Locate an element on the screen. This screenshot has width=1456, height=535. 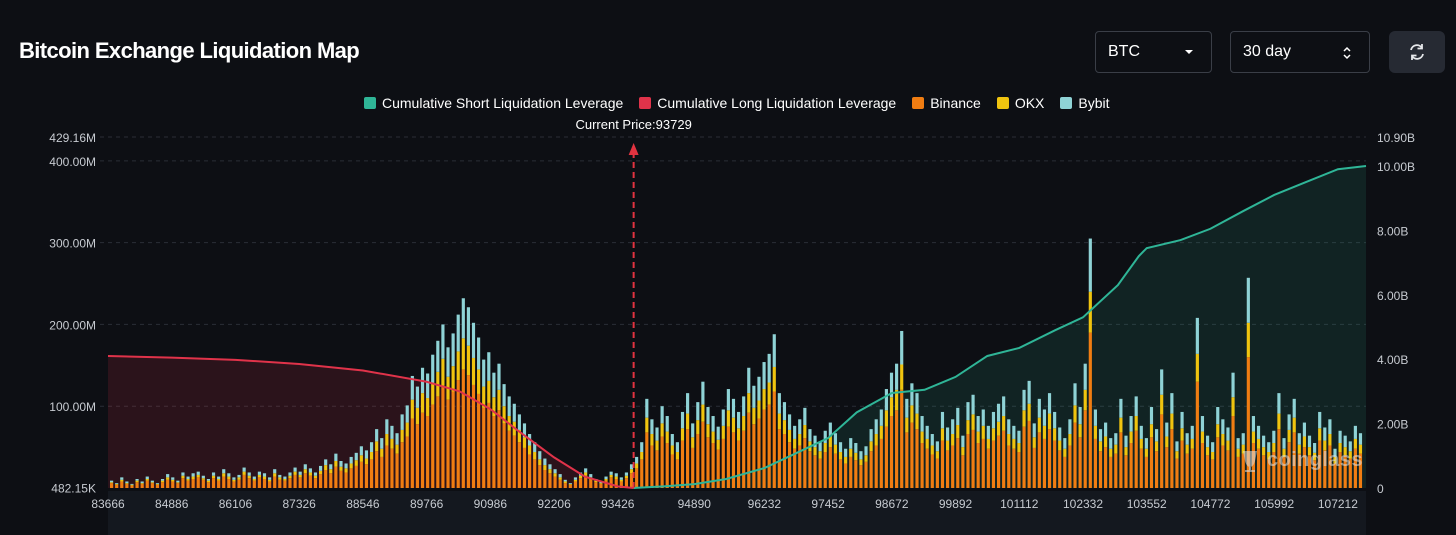
legend-item-binance: Binance is located at coordinates (946, 103).